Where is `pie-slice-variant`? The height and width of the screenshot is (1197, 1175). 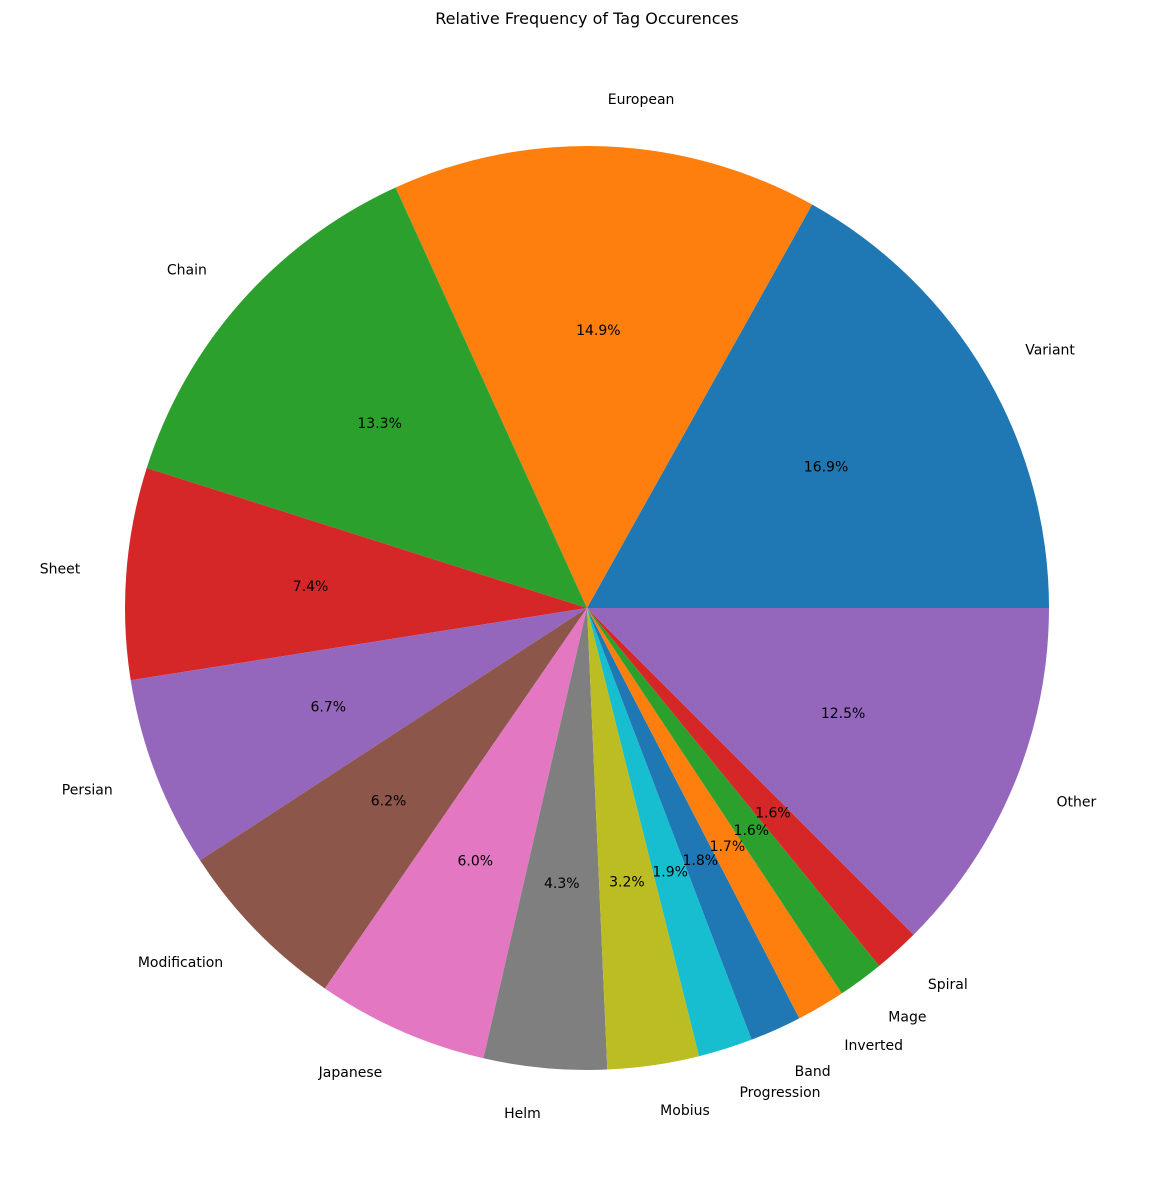 pie-slice-variant is located at coordinates (818, 406).